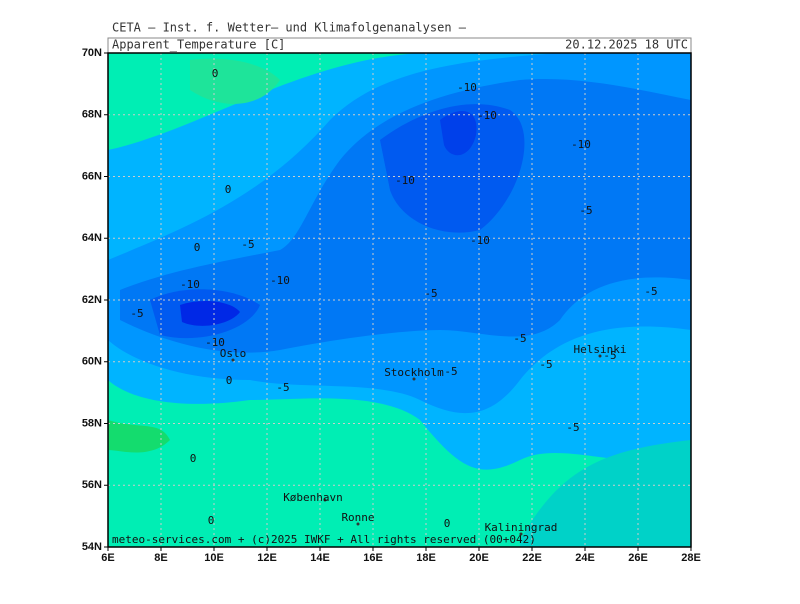  What do you see at coordinates (357, 517) in the screenshot?
I see `city-label: Ronne` at bounding box center [357, 517].